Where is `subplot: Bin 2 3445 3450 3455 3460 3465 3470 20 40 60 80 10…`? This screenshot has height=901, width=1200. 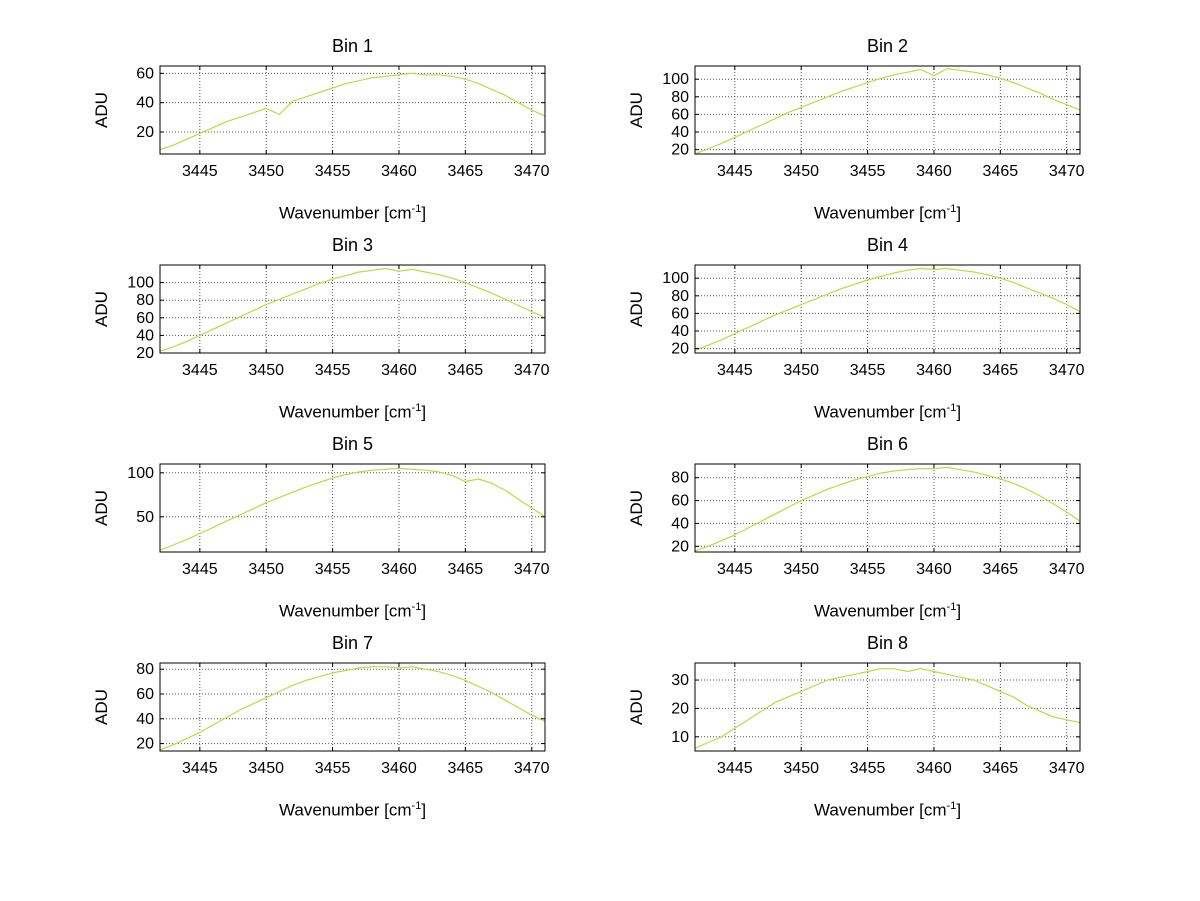 subplot: Bin 2 3445 3450 3455 3460 3465 3470 20 40 60 80 10… is located at coordinates (872, 129).